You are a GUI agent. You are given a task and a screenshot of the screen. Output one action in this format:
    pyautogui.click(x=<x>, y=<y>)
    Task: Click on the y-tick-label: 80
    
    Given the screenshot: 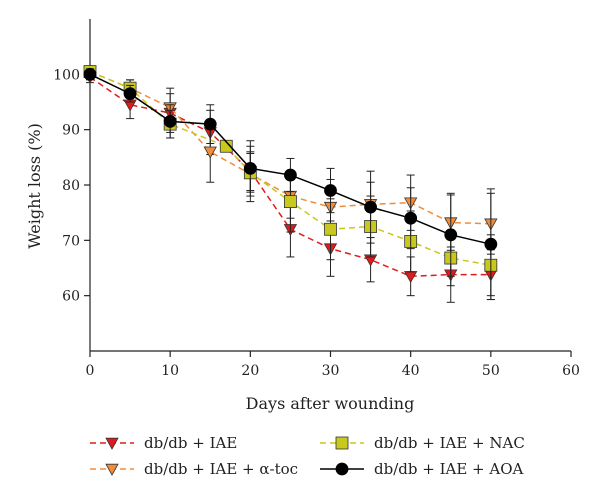 What is the action you would take?
    pyautogui.click(x=71, y=186)
    